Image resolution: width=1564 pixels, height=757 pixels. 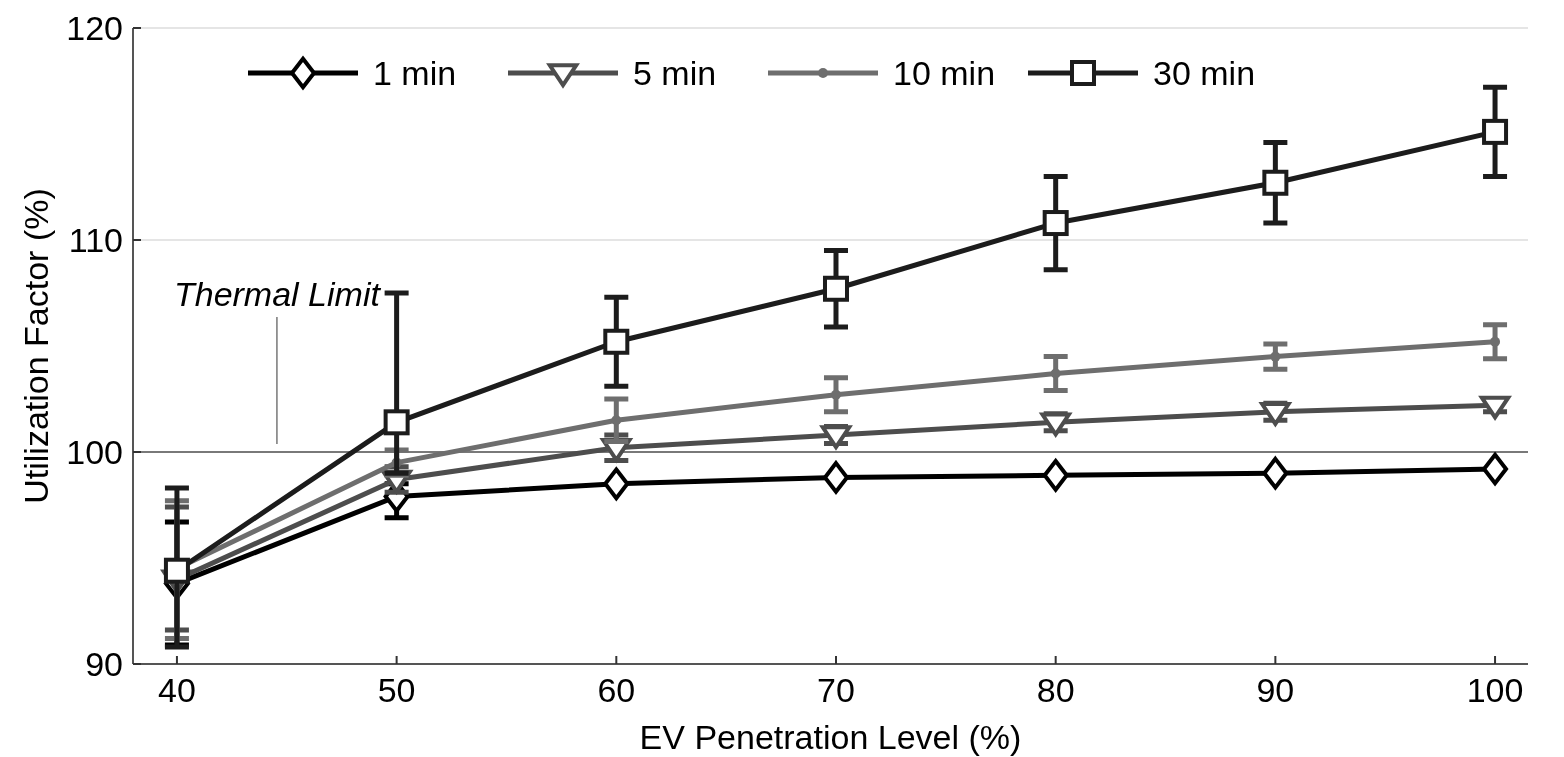 I want to click on x-tick-label: 50, so click(x=396, y=690).